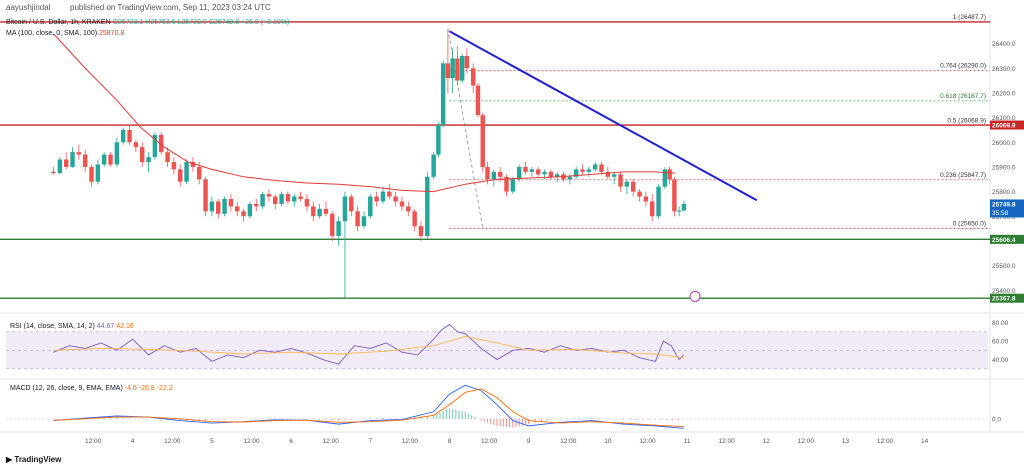 This screenshot has width=1024, height=468. Describe the element at coordinates (212, 441) in the screenshot. I see `time-tick-label: 5` at that location.